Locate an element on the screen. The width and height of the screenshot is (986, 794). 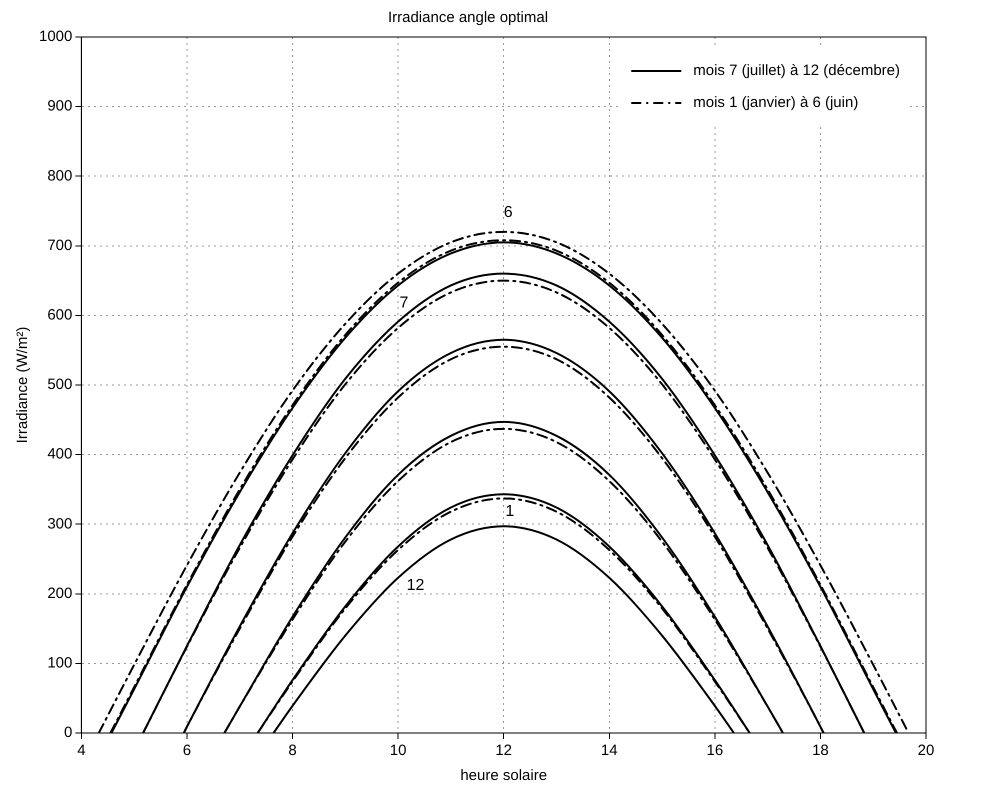
x-tick-label: 14 is located at coordinates (609, 751).